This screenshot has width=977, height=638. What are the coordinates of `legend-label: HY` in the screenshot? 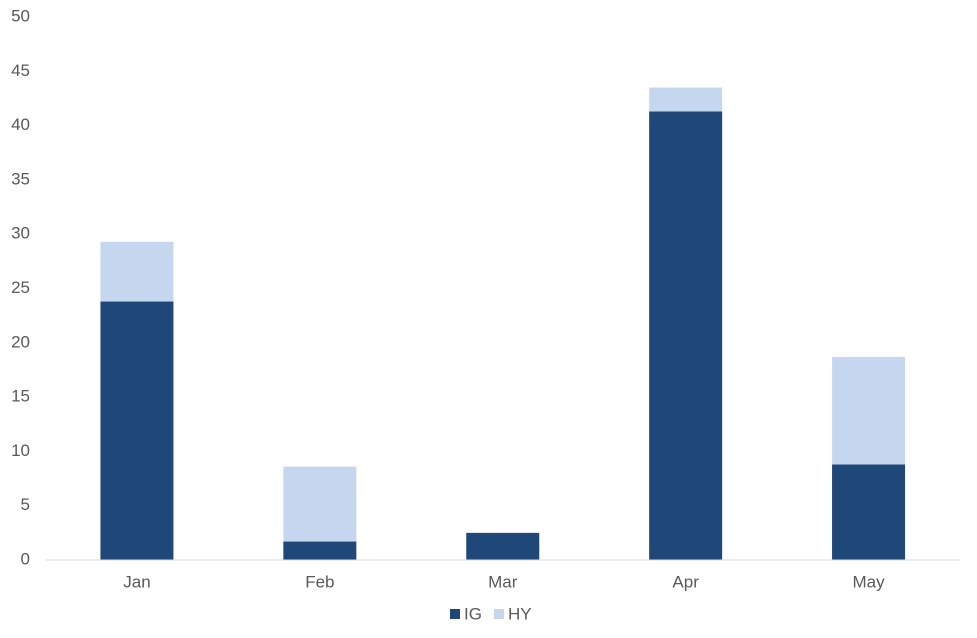 It's located at (520, 613).